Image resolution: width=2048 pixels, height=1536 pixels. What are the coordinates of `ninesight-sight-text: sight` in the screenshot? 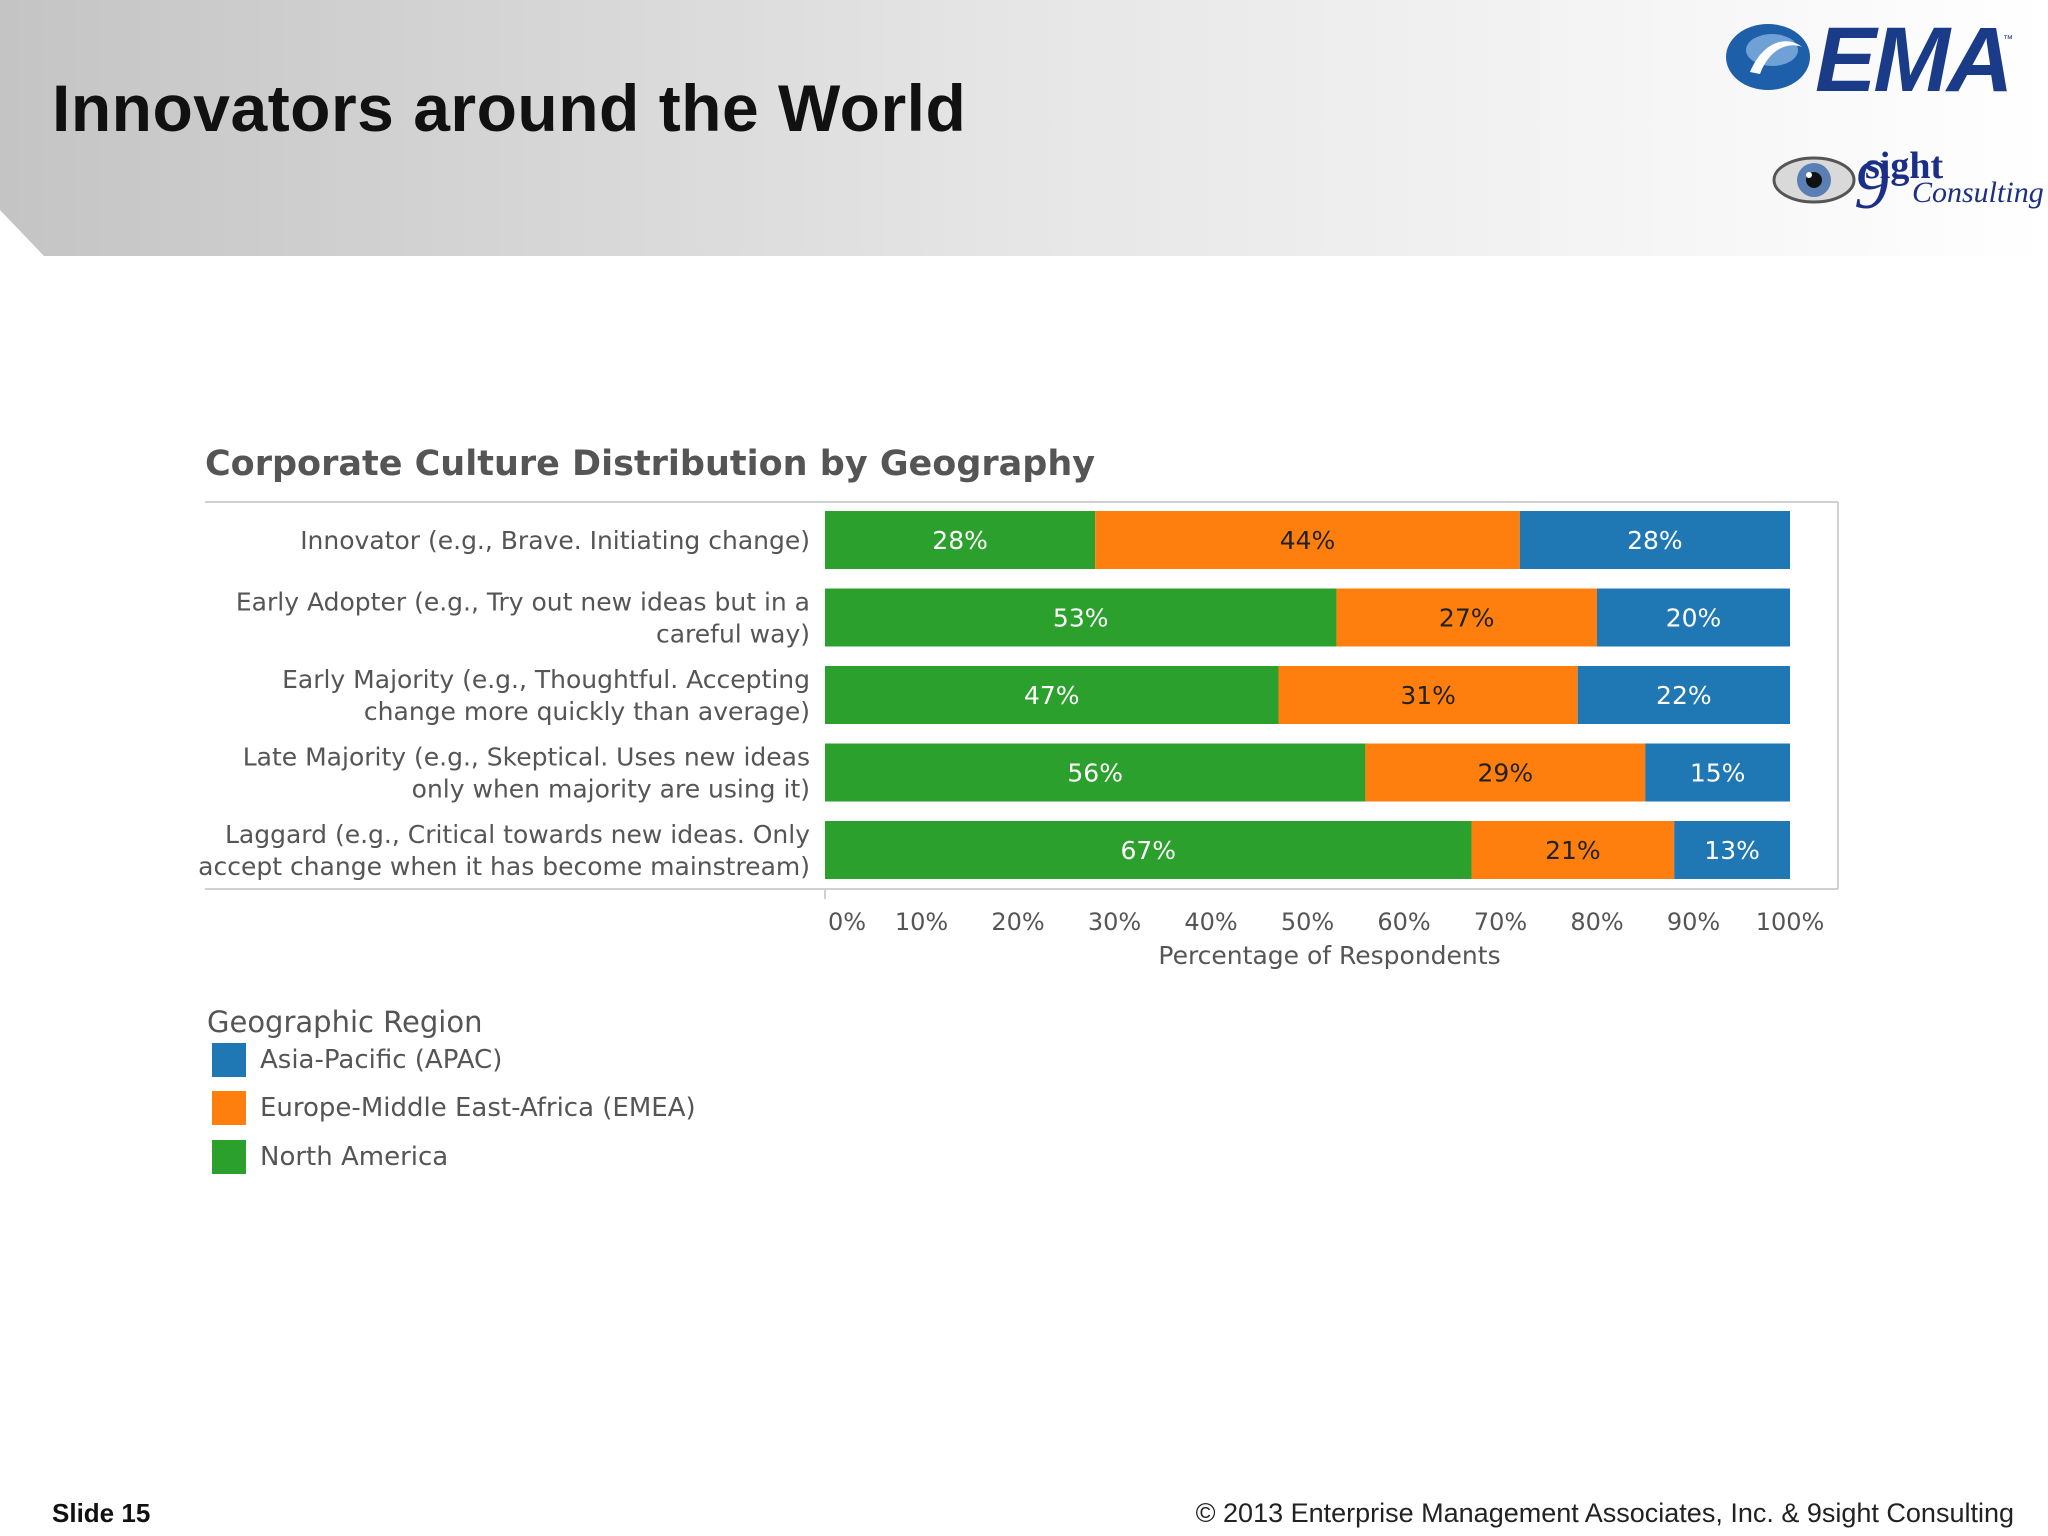 It's located at (1904, 166).